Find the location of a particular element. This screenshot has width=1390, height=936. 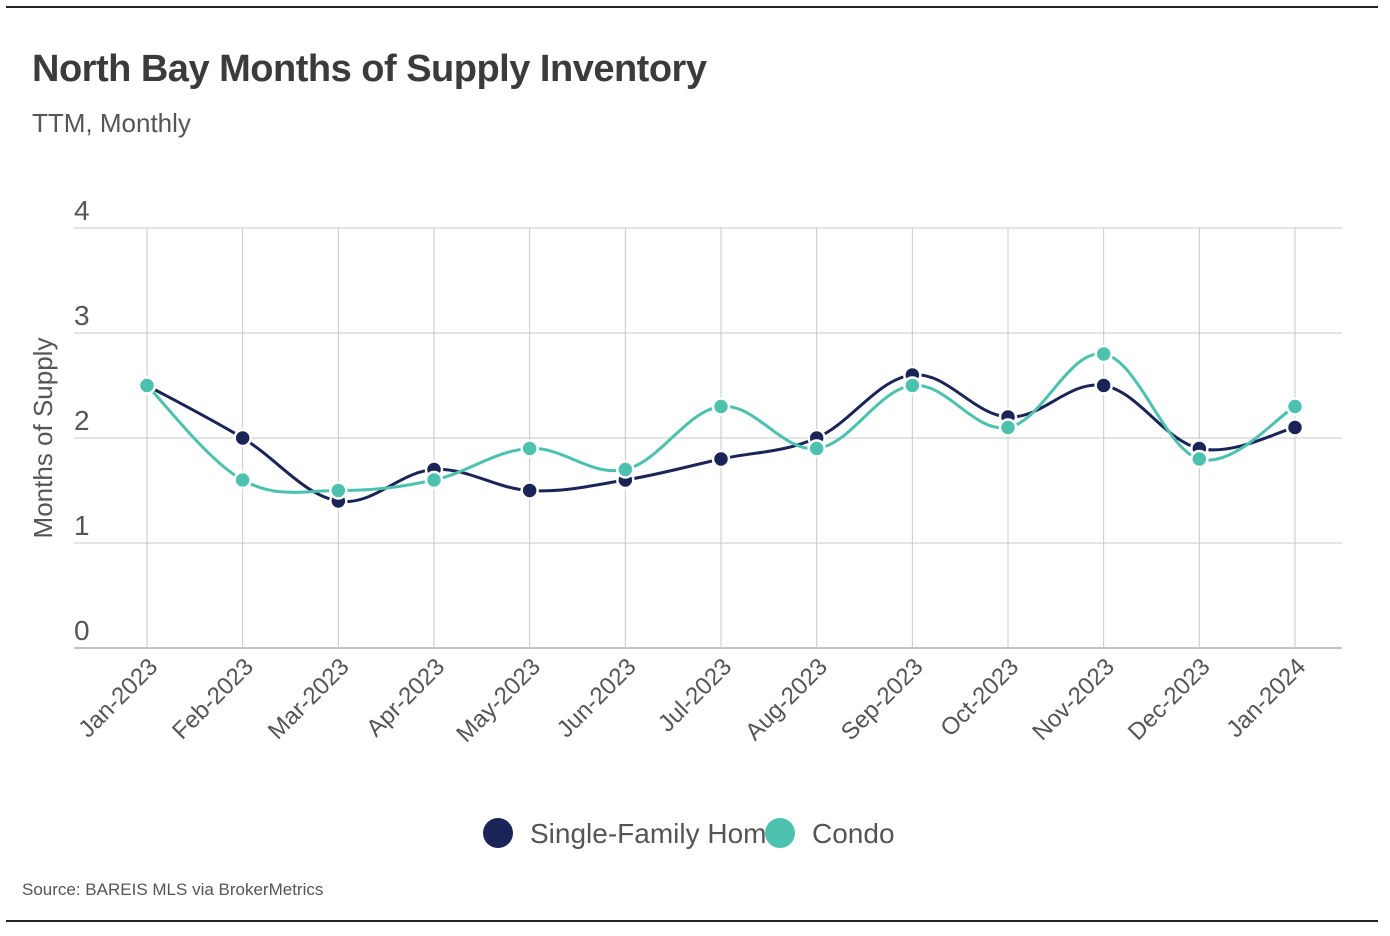

legend-label: Condo is located at coordinates (853, 833).